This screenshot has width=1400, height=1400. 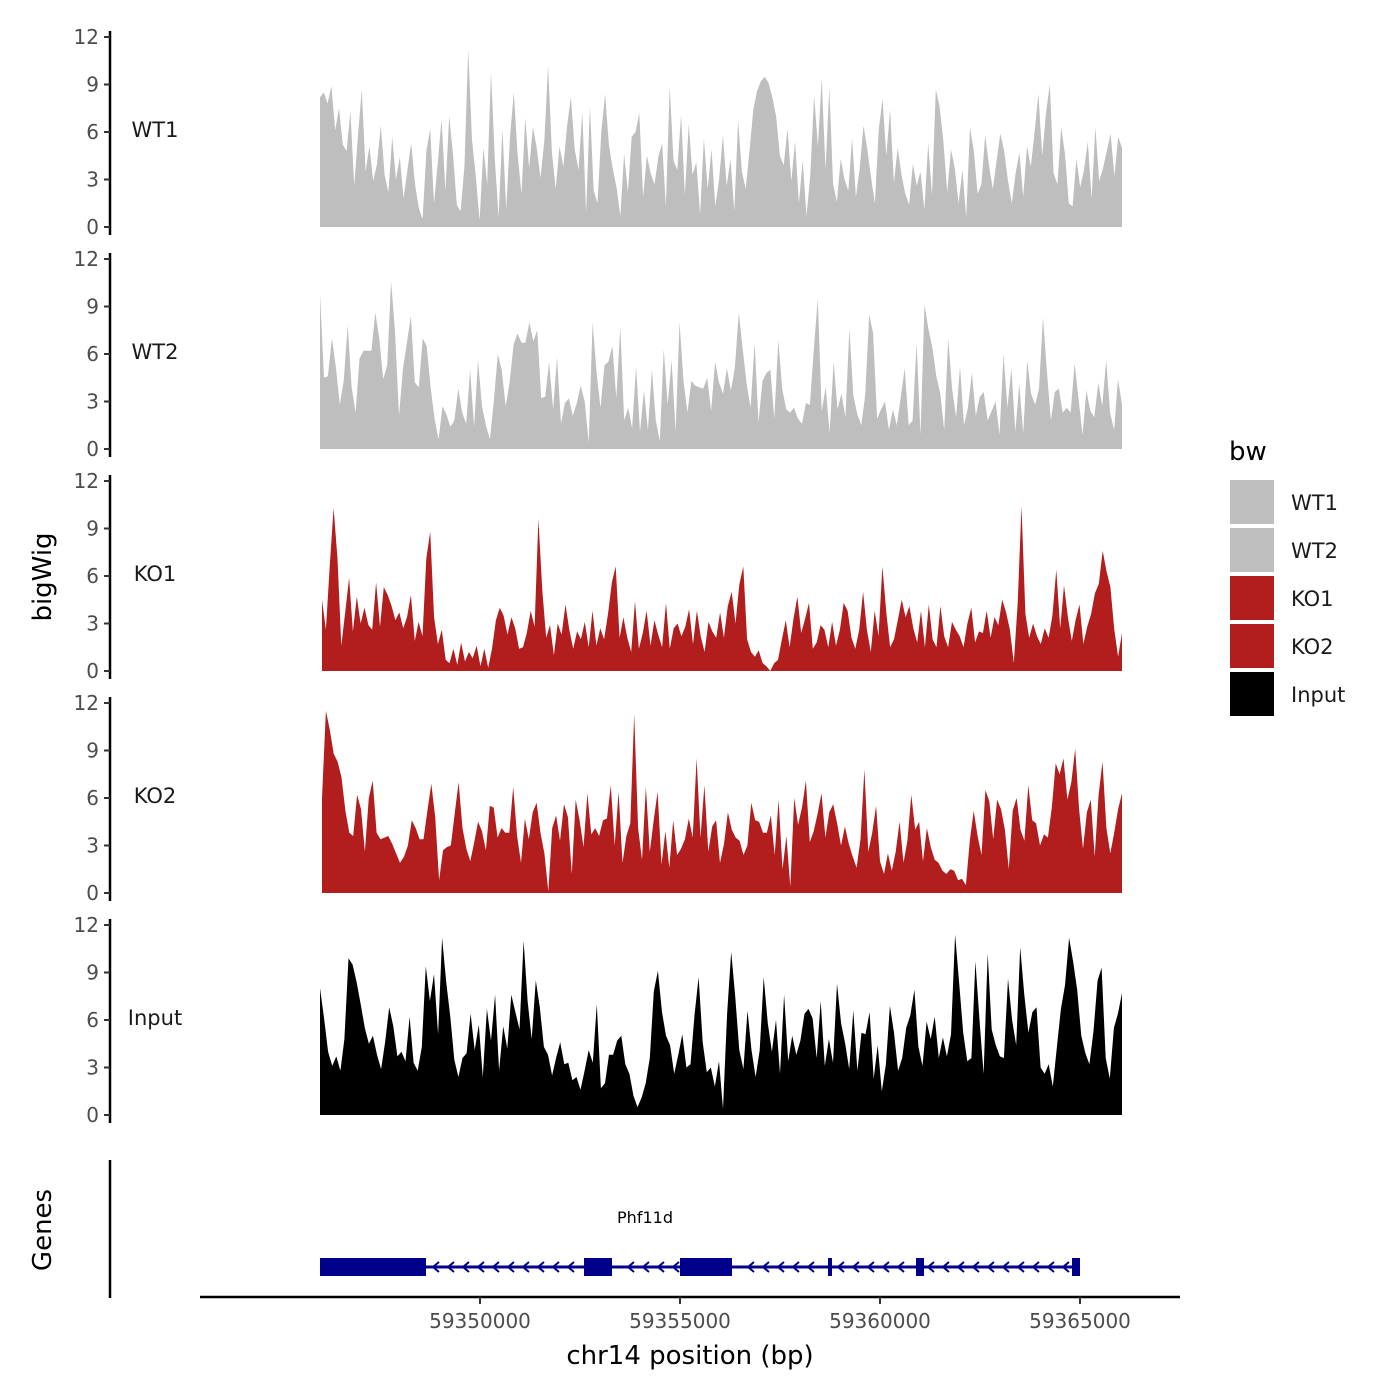 What do you see at coordinates (155, 1018) in the screenshot?
I see `track-input-label: Input` at bounding box center [155, 1018].